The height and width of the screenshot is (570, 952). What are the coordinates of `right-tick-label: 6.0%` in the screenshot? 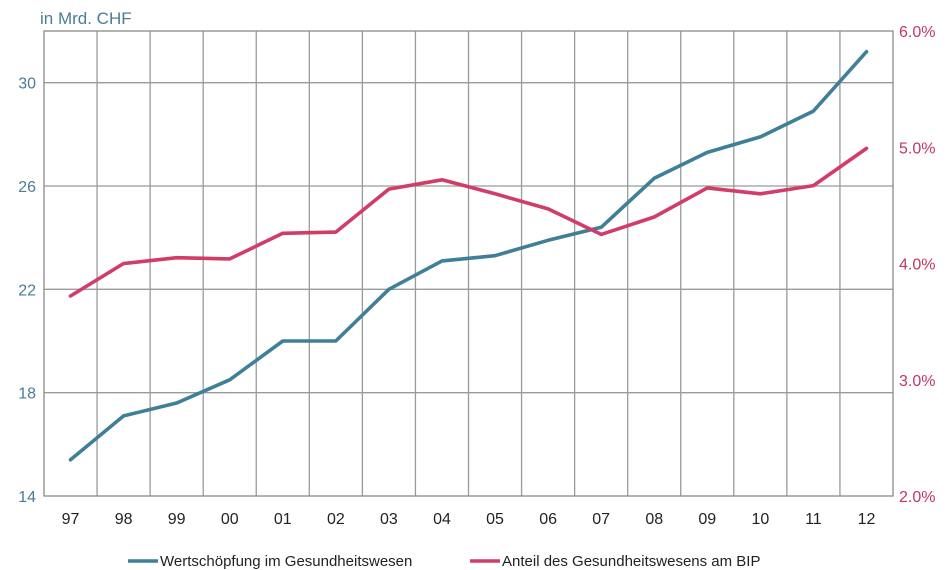 It's located at (917, 32).